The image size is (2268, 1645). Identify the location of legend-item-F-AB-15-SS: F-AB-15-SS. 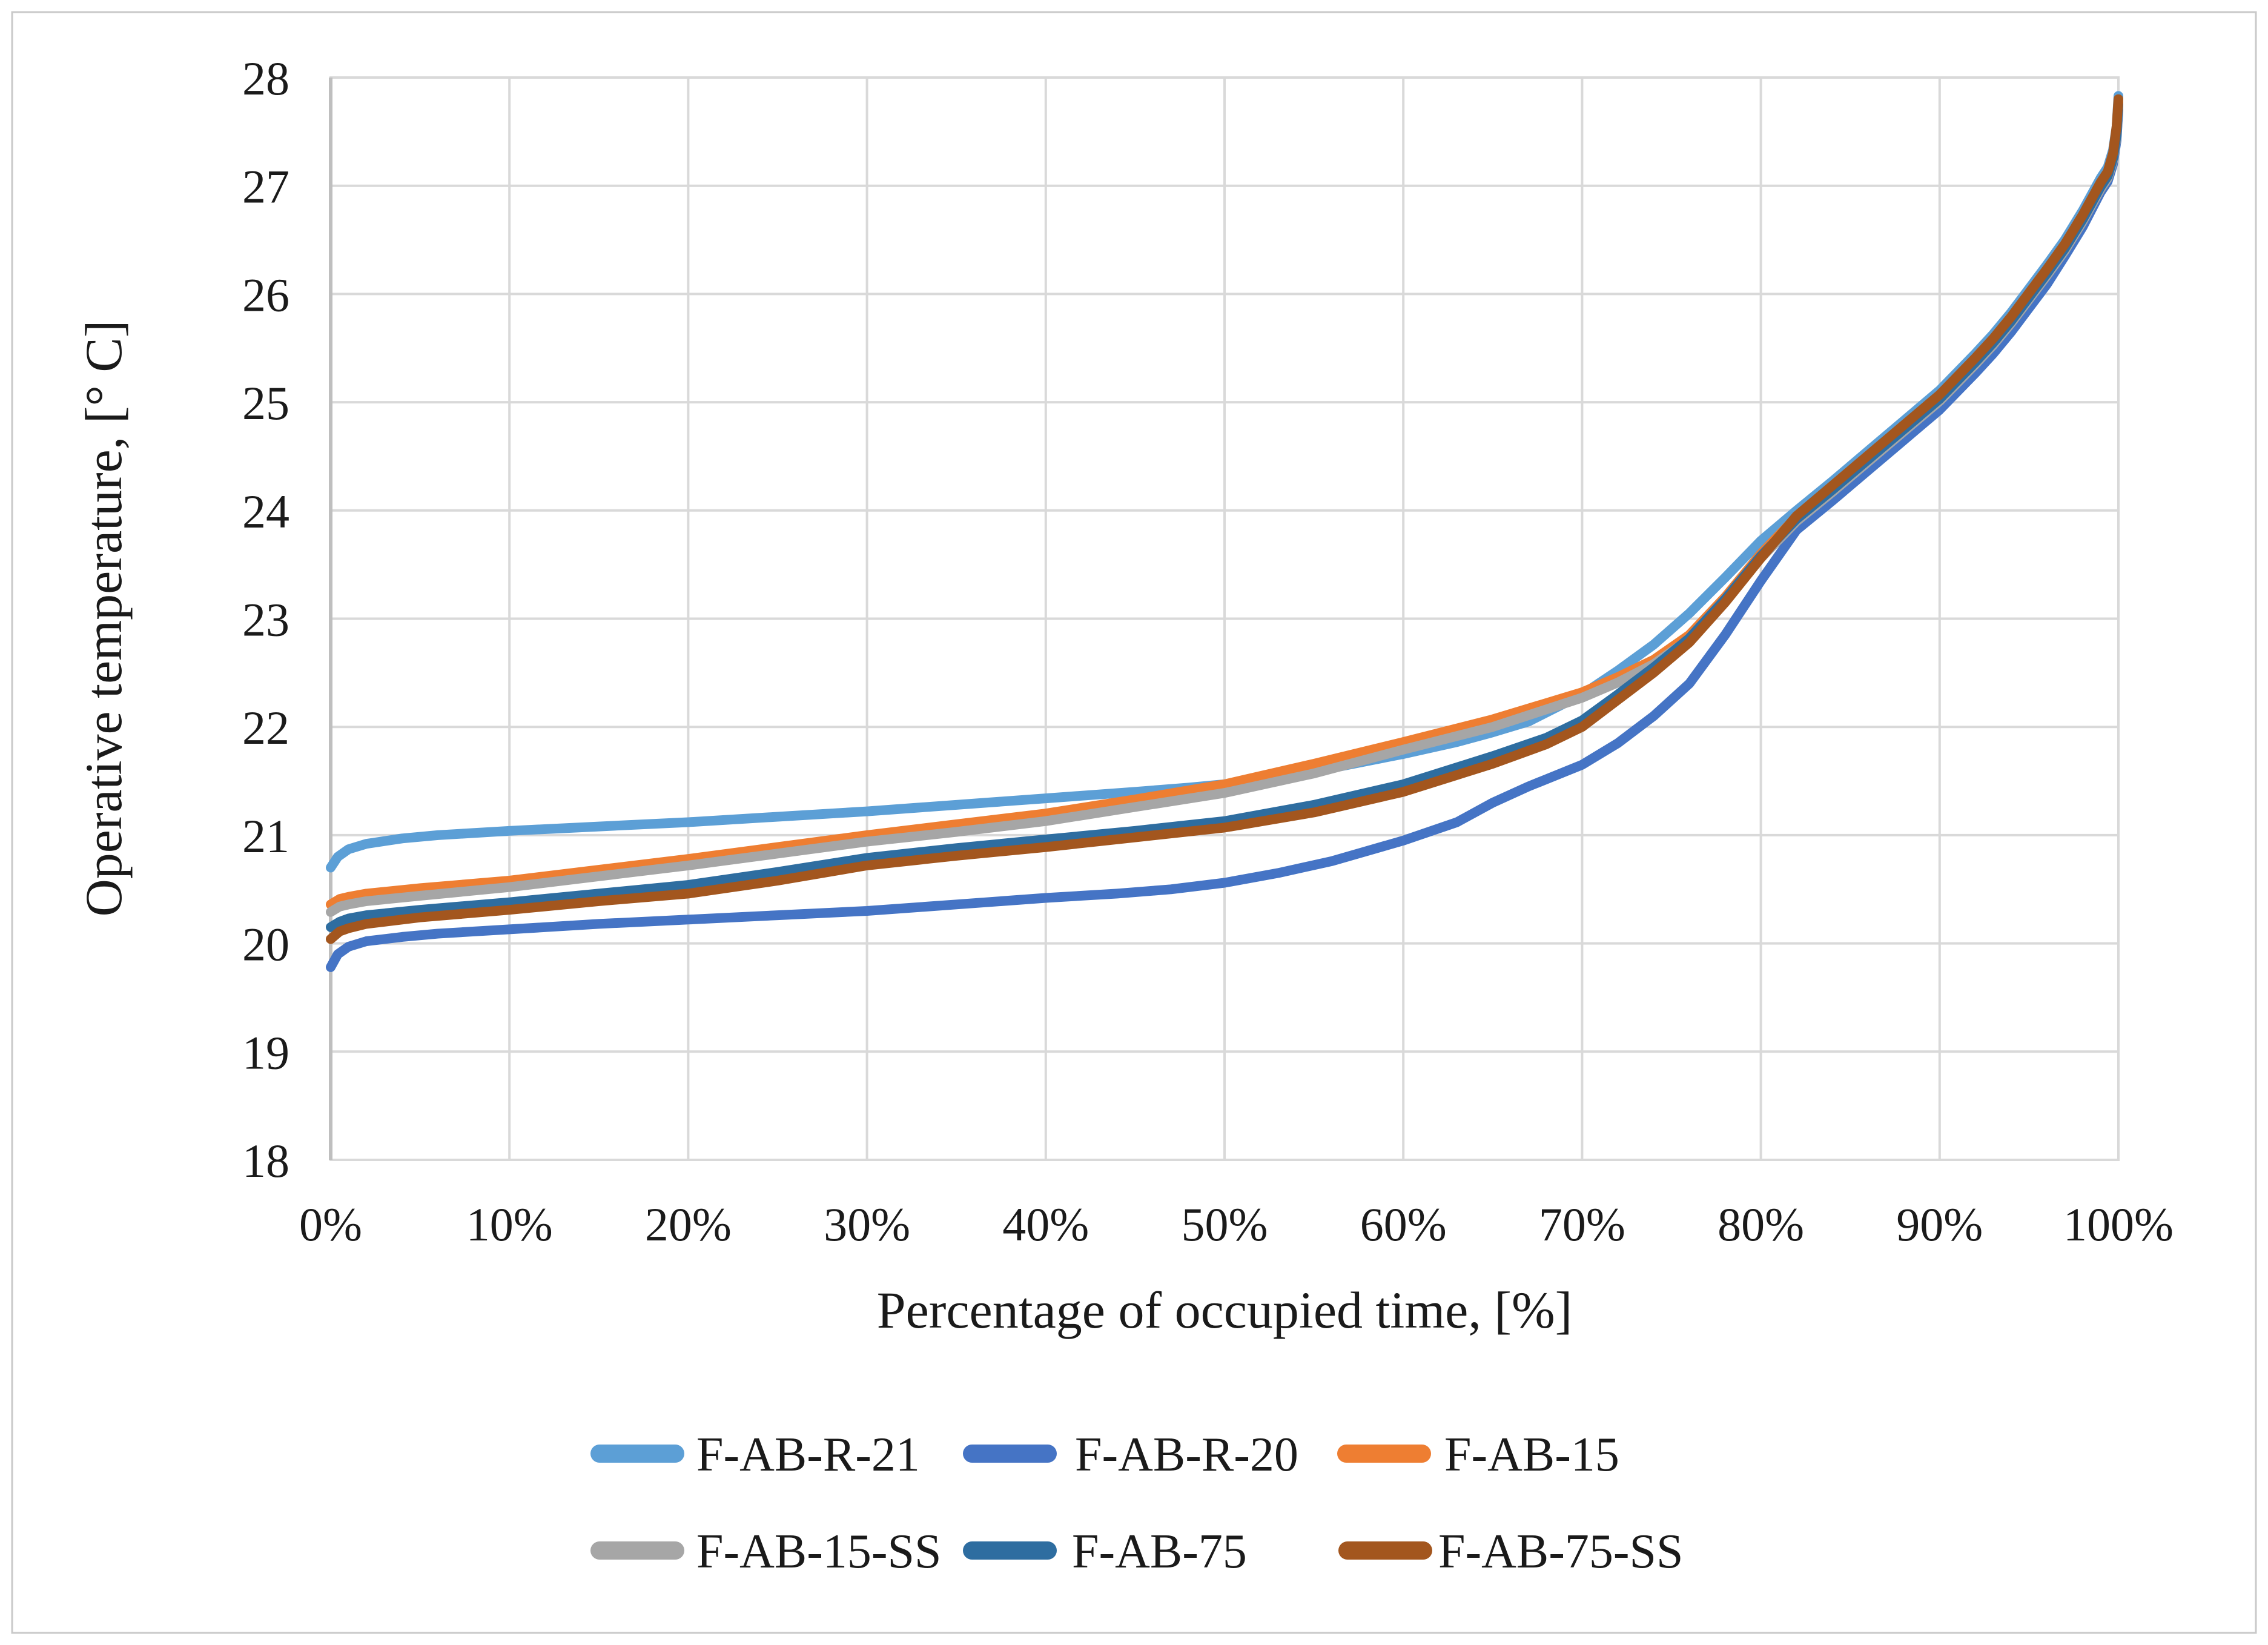
(766, 1551).